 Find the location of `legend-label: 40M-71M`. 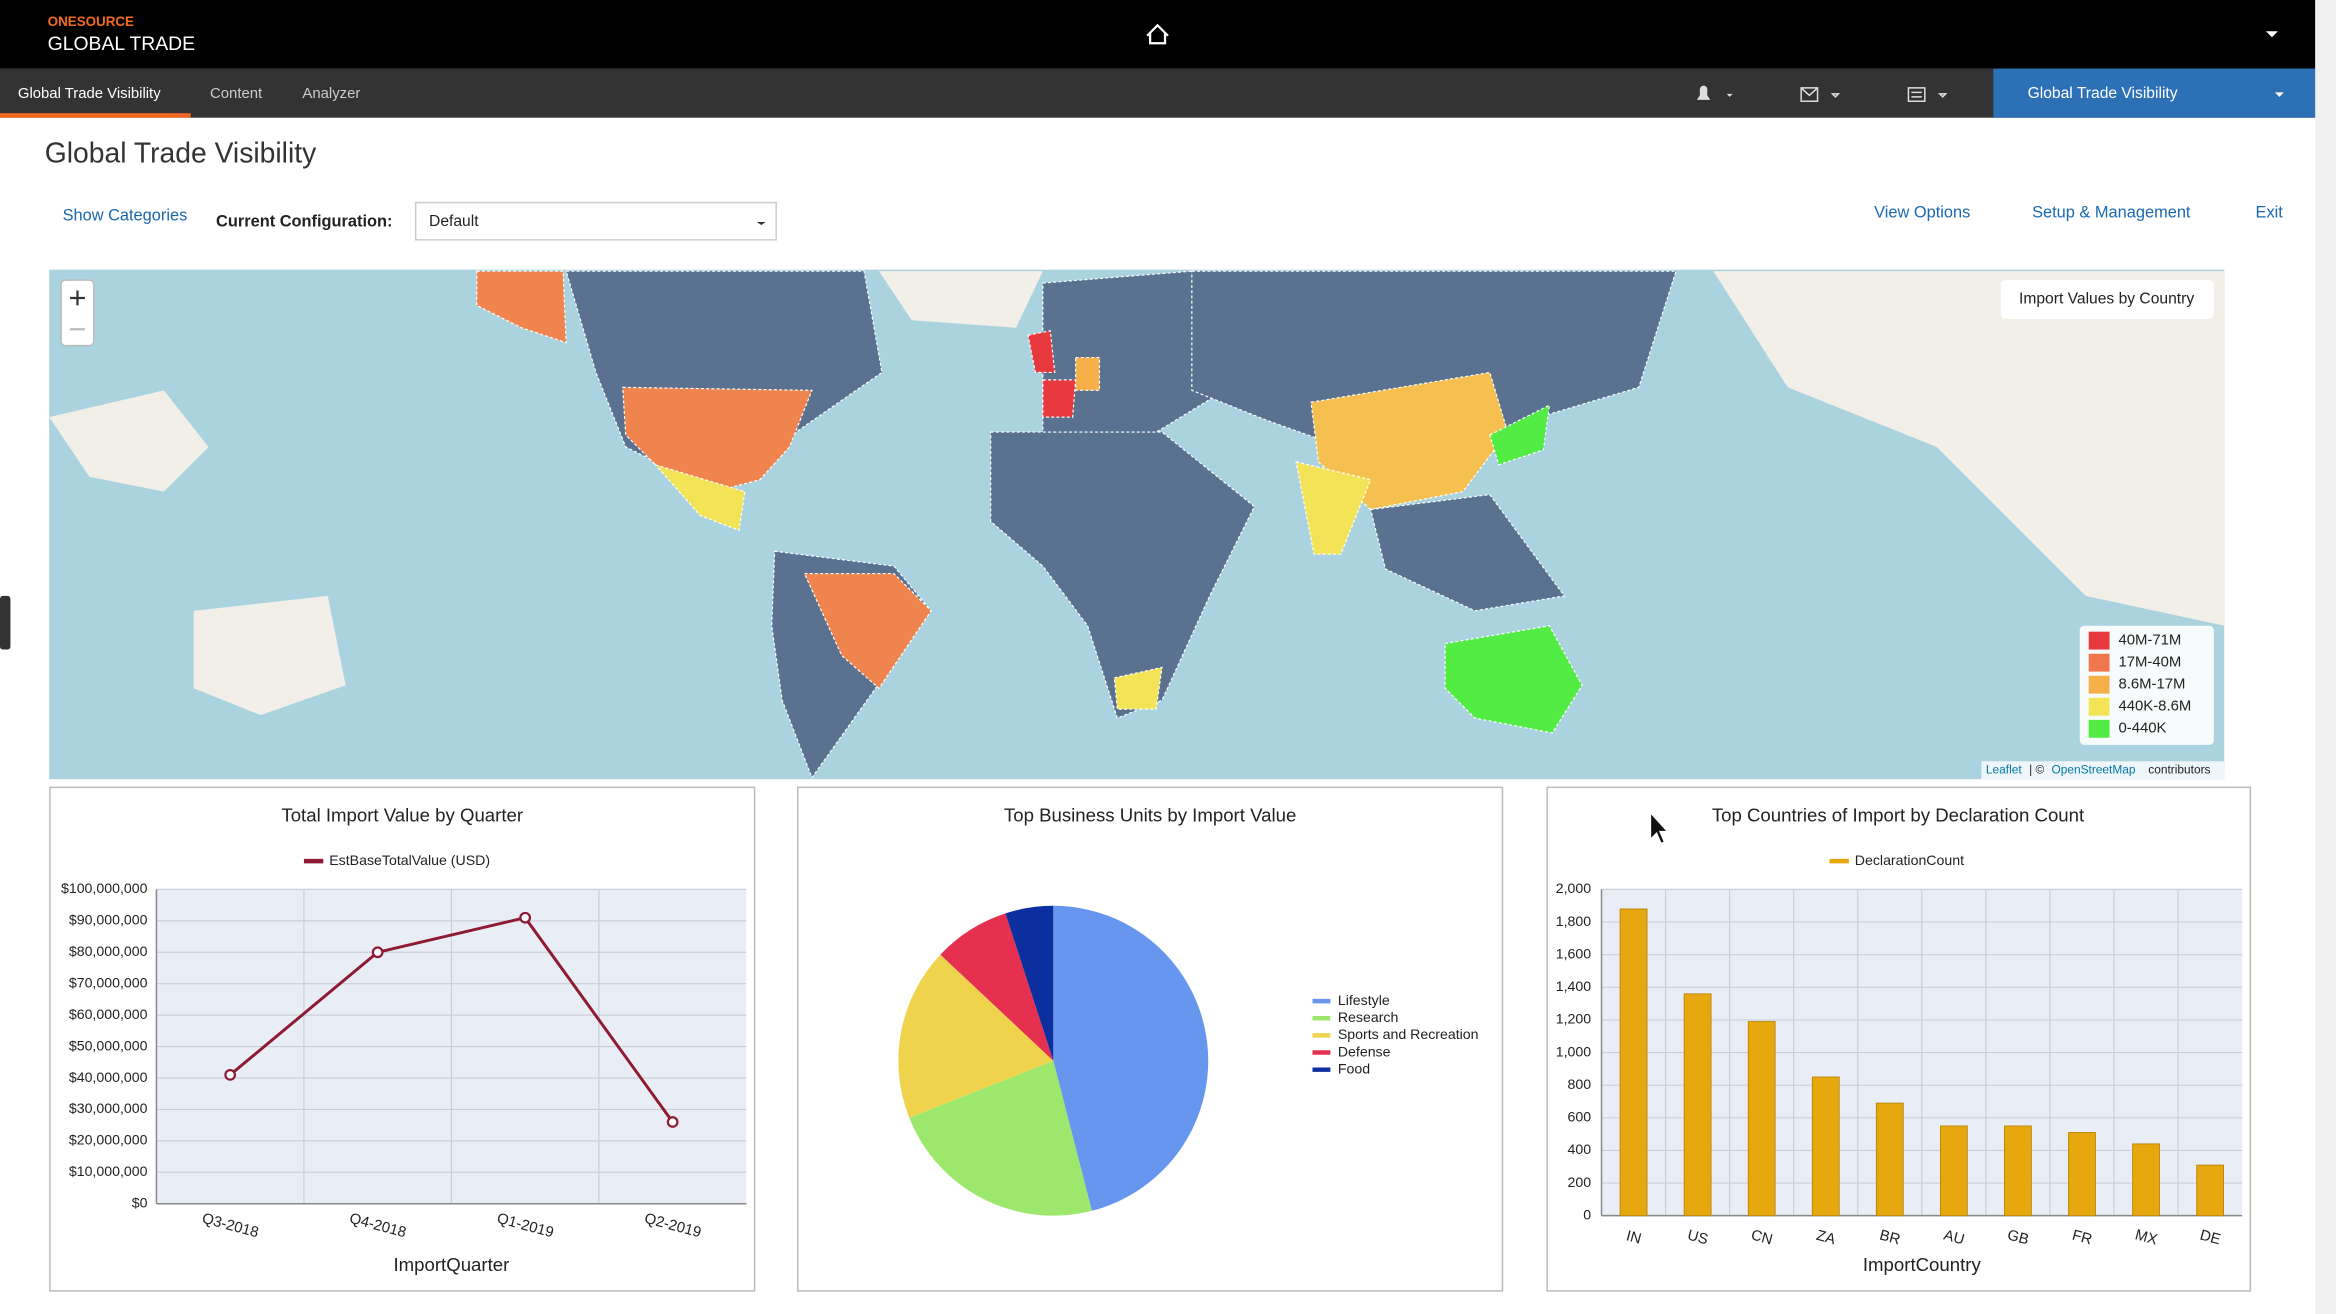

legend-label: 40M-71M is located at coordinates (2149, 641).